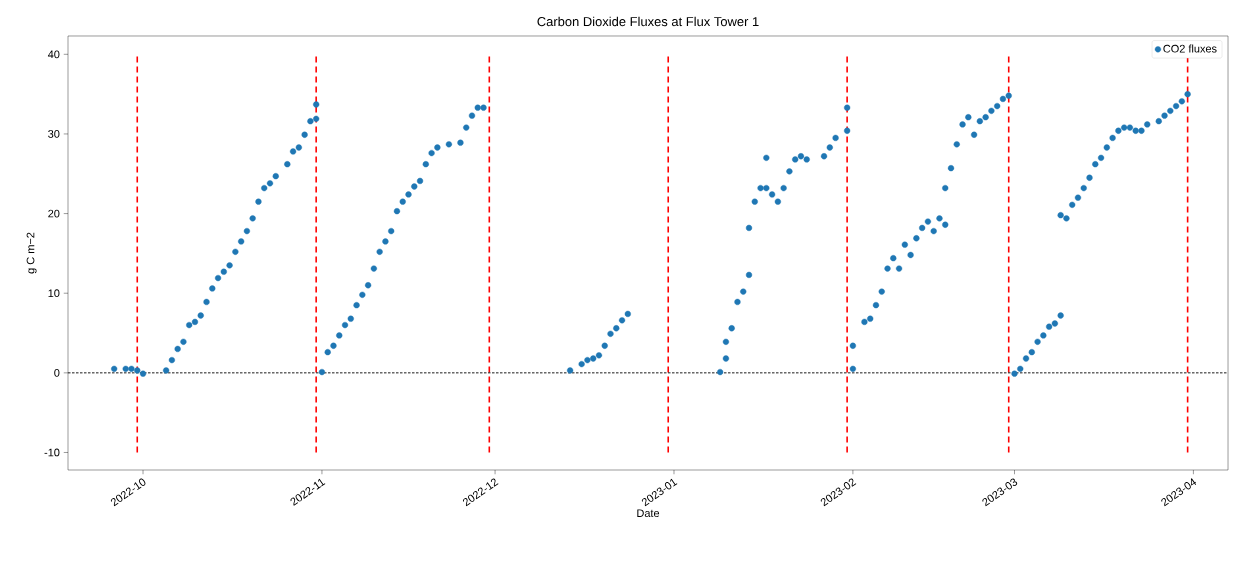 This screenshot has height=568, width=1241. I want to click on x-axis-title: Date, so click(648, 513).